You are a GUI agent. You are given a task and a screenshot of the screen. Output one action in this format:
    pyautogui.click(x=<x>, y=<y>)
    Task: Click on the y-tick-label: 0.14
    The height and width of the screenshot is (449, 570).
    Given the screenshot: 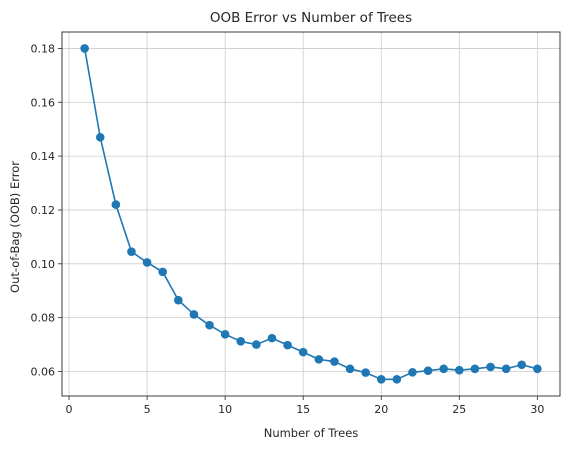 What is the action you would take?
    pyautogui.click(x=43, y=156)
    